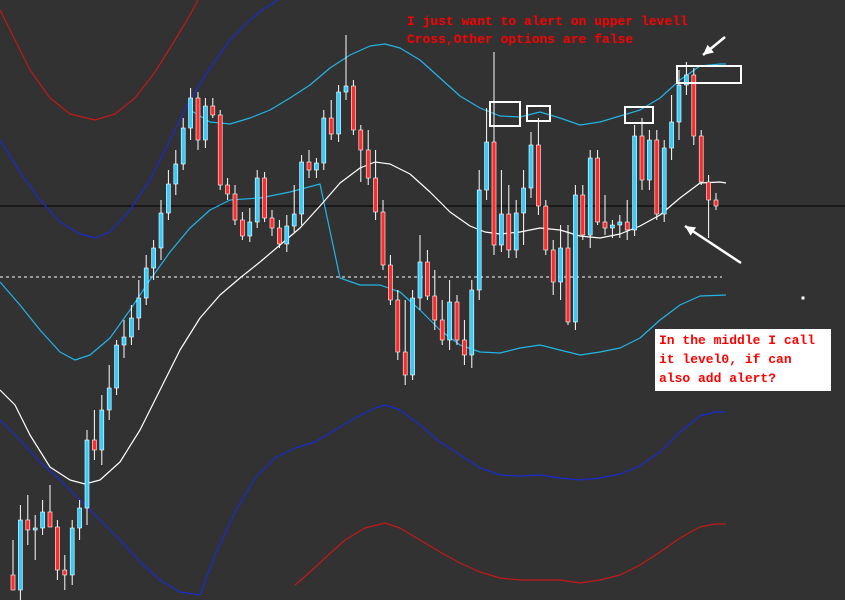 The width and height of the screenshot is (845, 600). I want to click on marker-dot, so click(803, 298).